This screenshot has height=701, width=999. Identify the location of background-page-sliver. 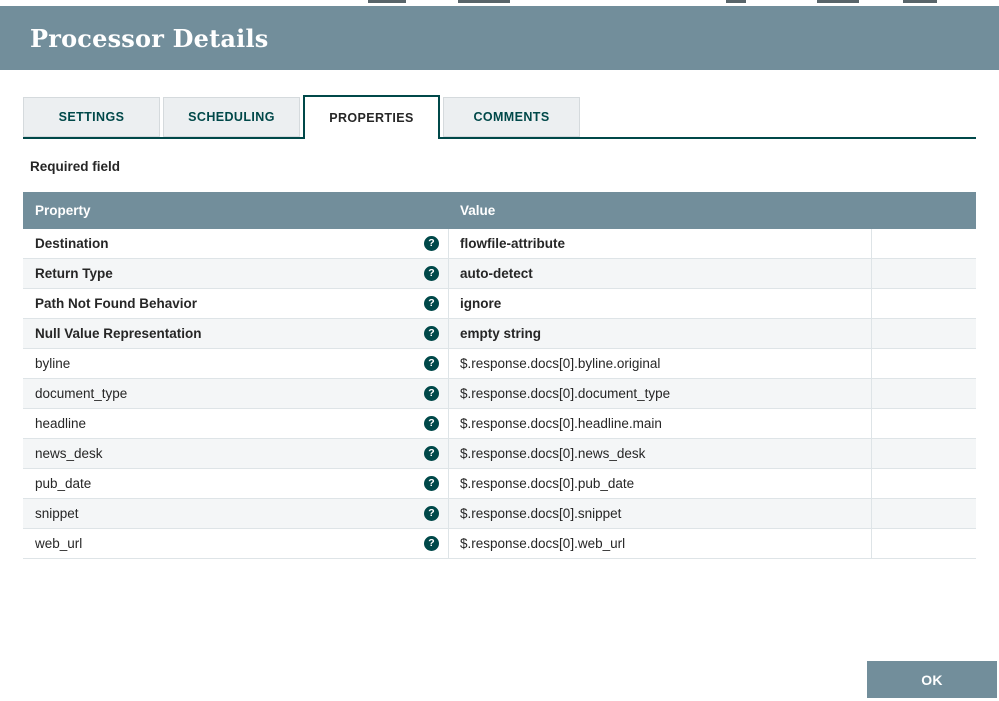
(499, 3).